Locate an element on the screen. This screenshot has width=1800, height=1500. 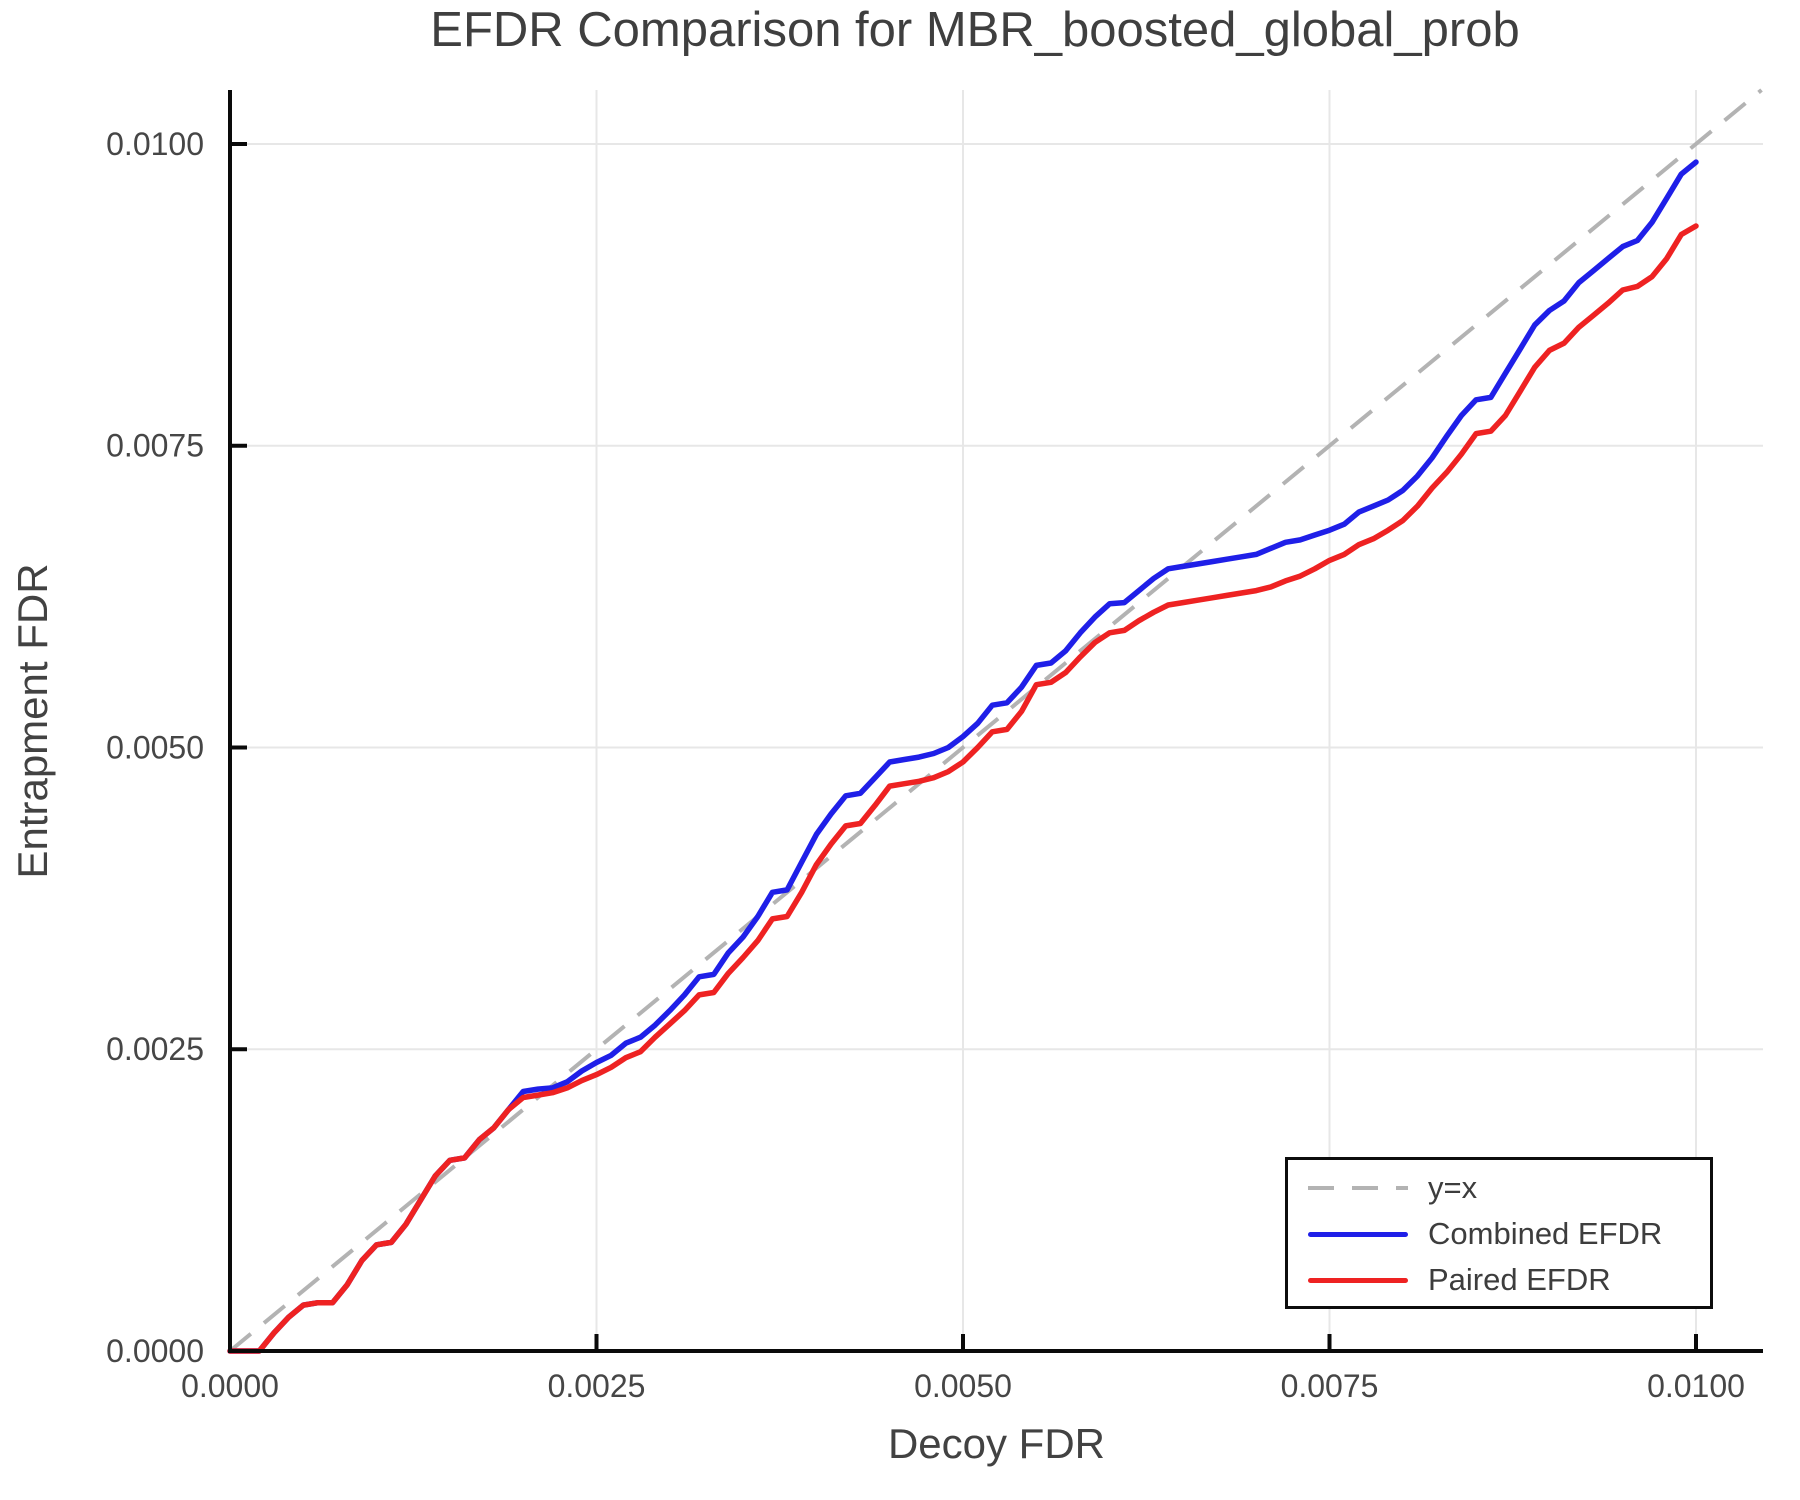
legend-label: Combined EFDR is located at coordinates (1545, 1233).